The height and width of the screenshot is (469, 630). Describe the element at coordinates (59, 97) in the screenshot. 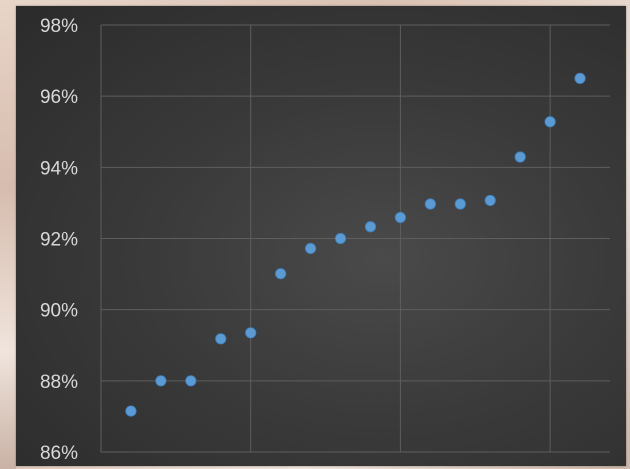

I see `y-tick-label: 96%` at that location.